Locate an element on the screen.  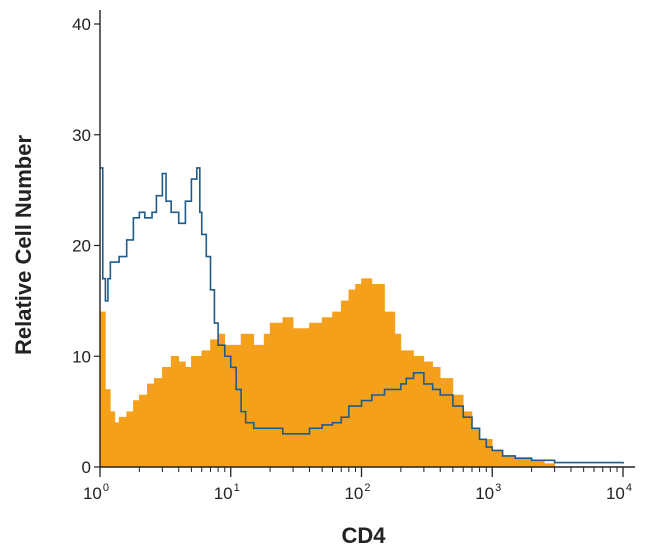
x-tick-label: 10⁴ is located at coordinates (619, 492).